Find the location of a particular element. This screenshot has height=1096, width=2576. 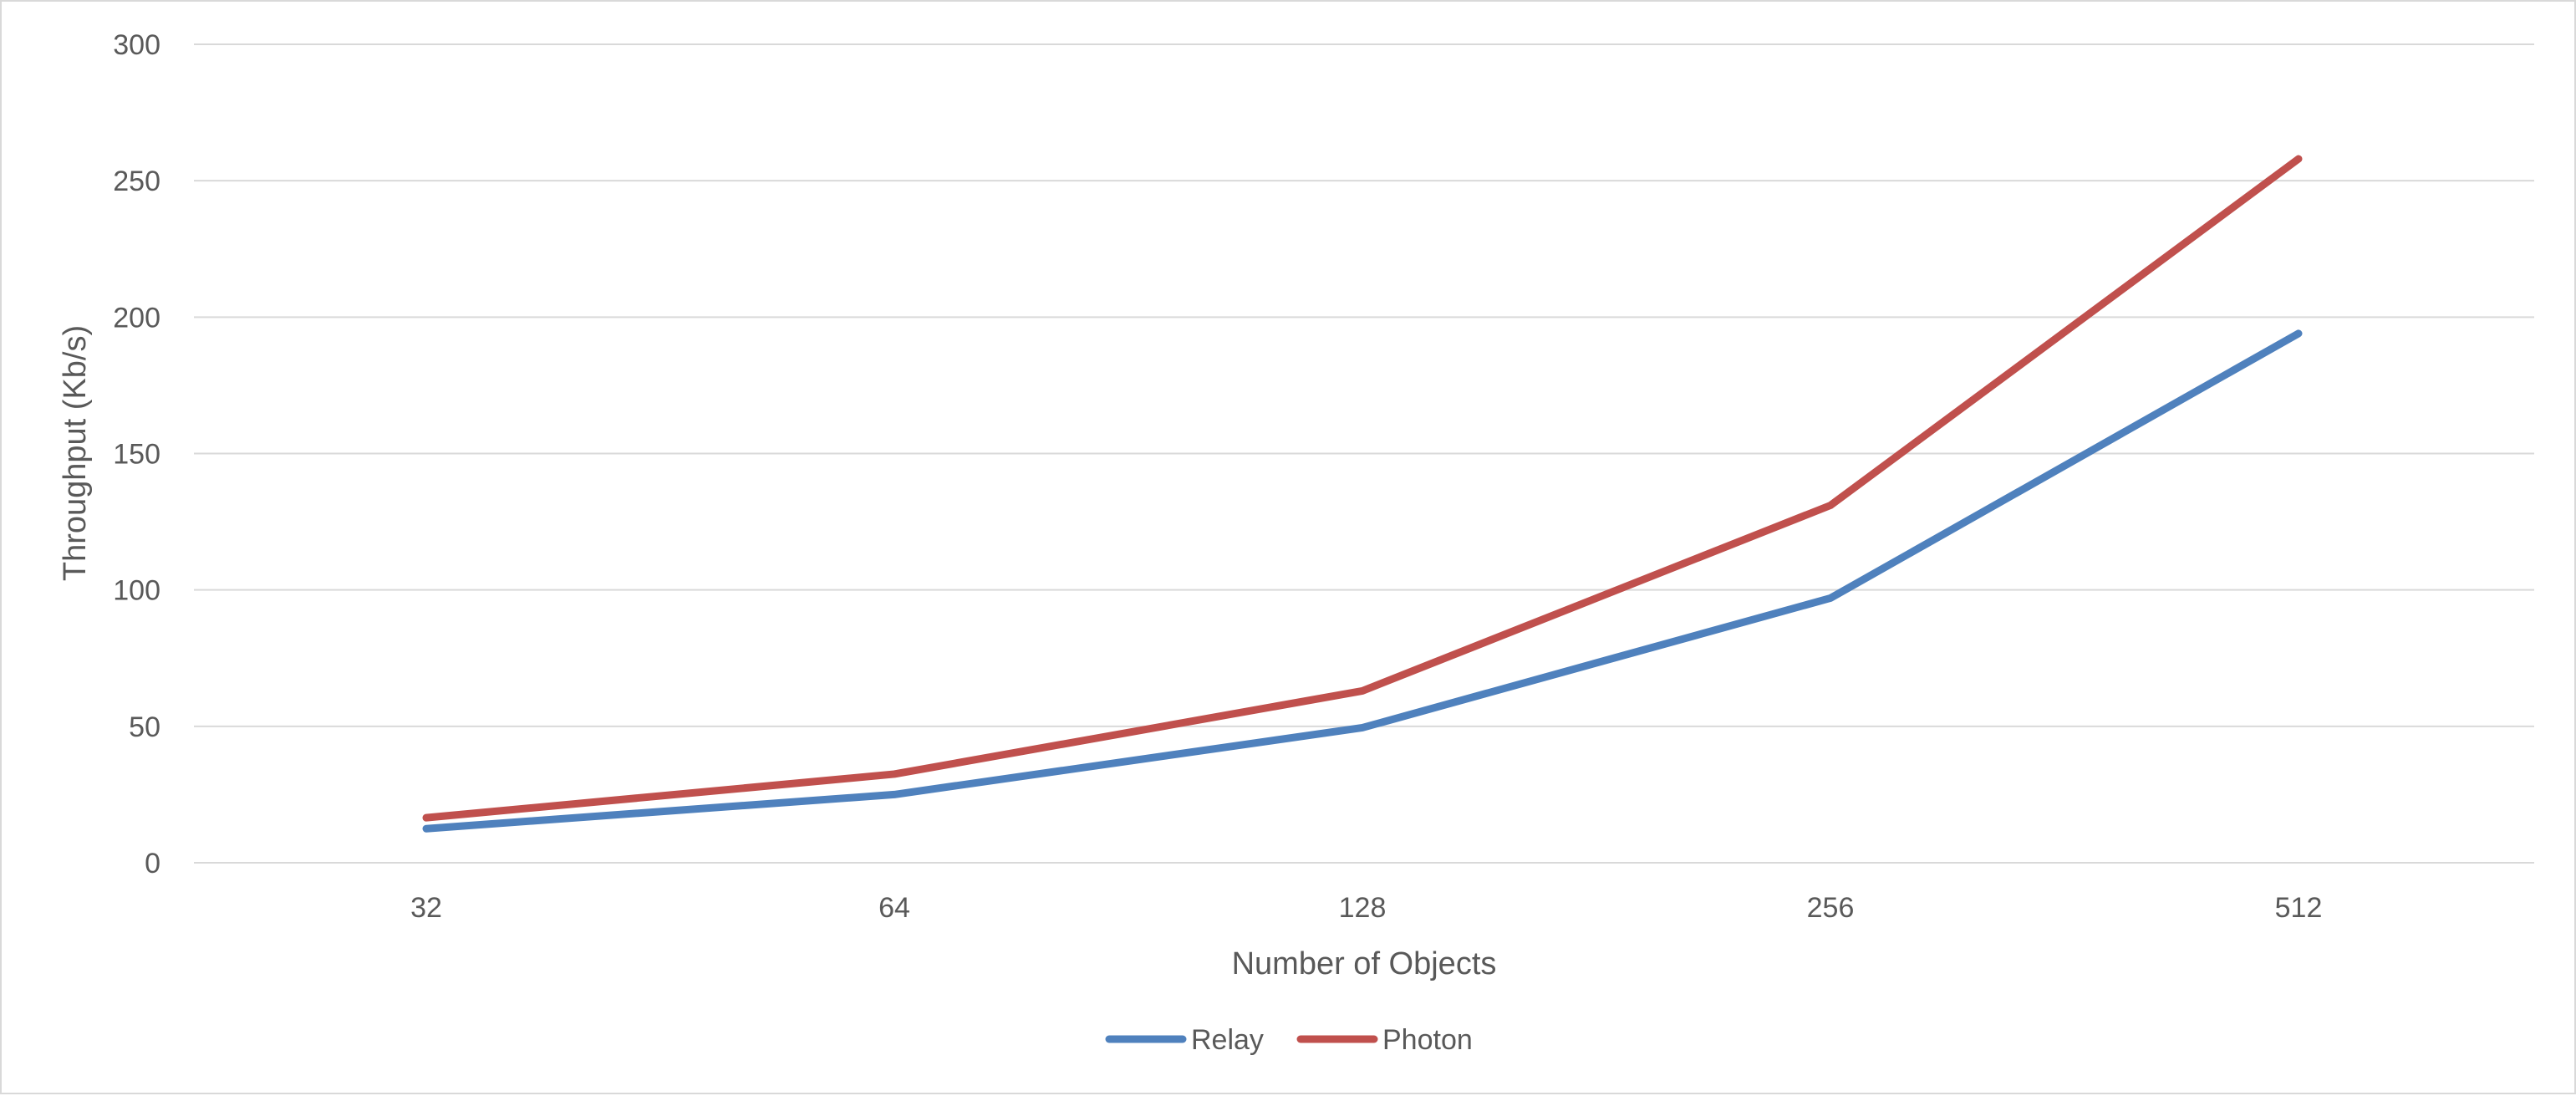

y-tick-label: 150 is located at coordinates (136, 455).